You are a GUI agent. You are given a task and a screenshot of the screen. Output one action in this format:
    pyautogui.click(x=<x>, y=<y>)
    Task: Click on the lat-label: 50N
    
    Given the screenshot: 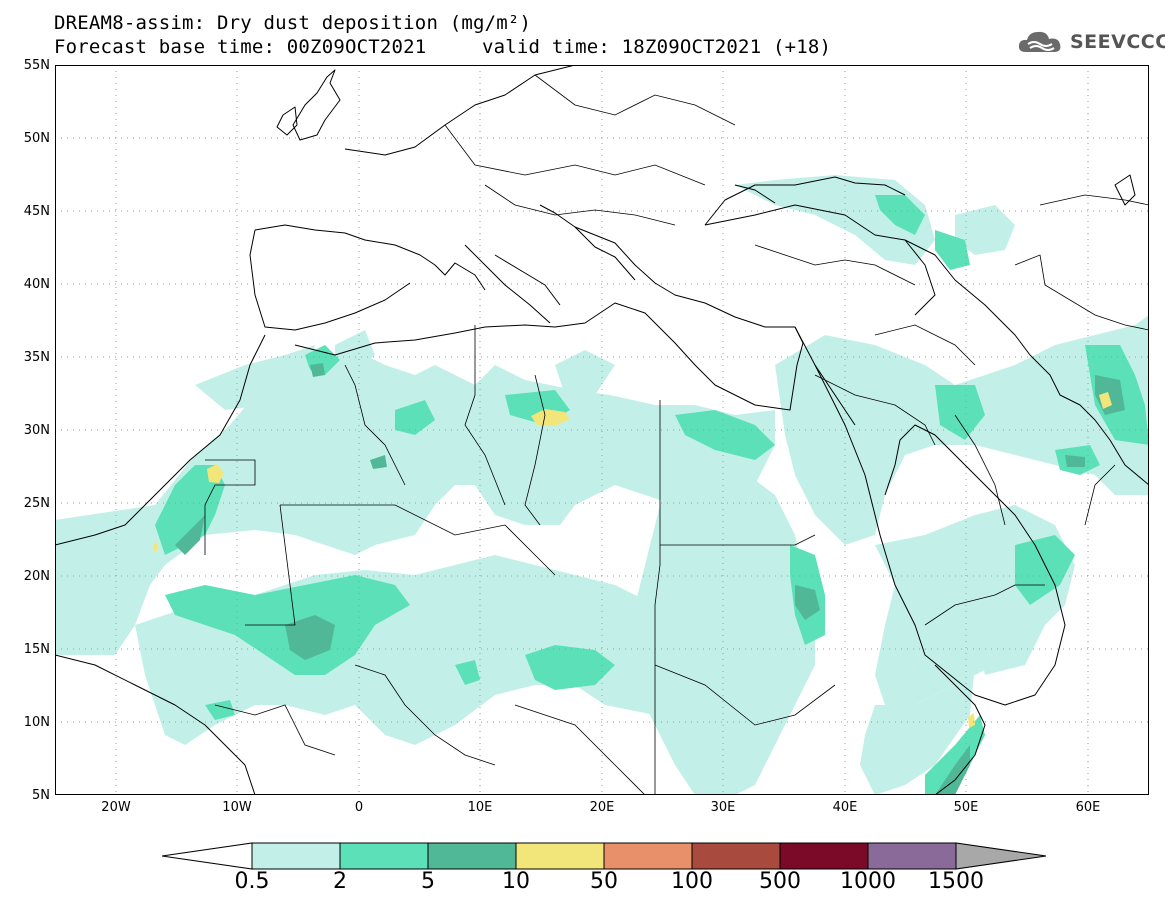 What is the action you would take?
    pyautogui.click(x=36, y=138)
    